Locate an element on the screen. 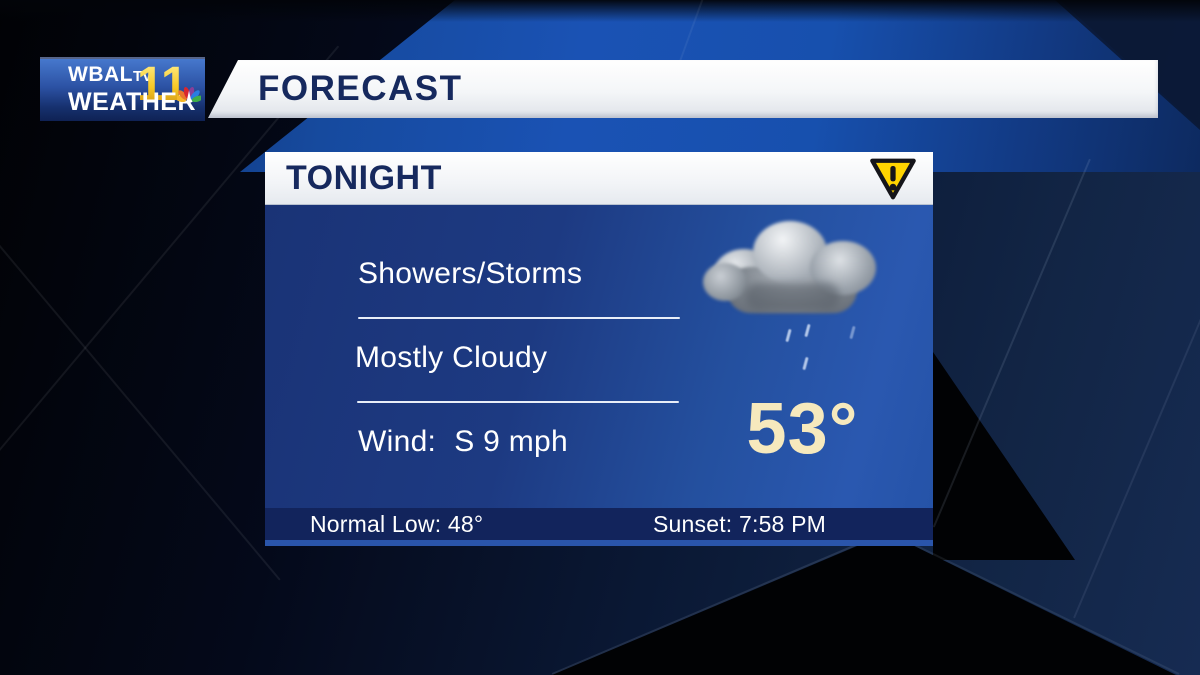  cloud-puff is located at coordinates (725, 282).